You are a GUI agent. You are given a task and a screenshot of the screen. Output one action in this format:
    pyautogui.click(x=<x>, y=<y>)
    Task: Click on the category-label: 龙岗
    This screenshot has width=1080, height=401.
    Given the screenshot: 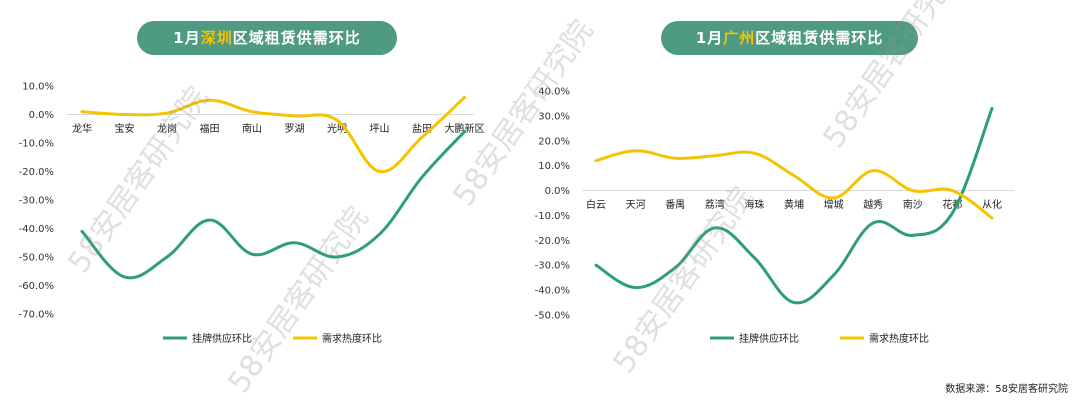 What is the action you would take?
    pyautogui.click(x=167, y=128)
    